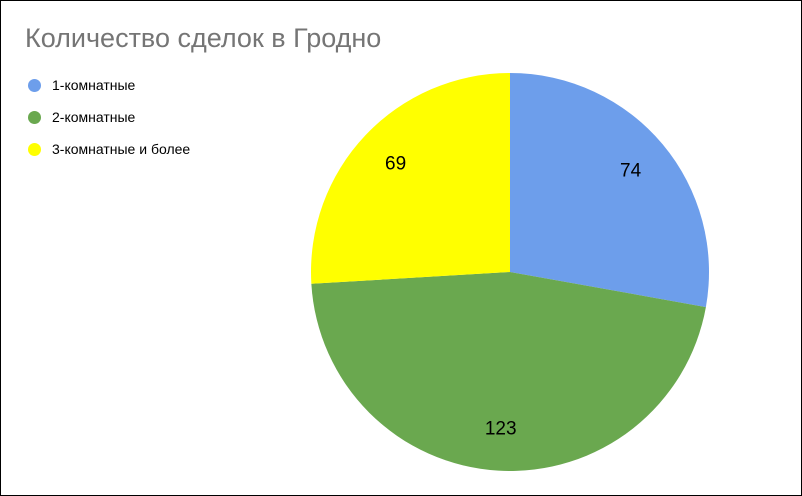 The image size is (802, 496). I want to click on legend-item-2-room: 2-комнатные, so click(109, 117).